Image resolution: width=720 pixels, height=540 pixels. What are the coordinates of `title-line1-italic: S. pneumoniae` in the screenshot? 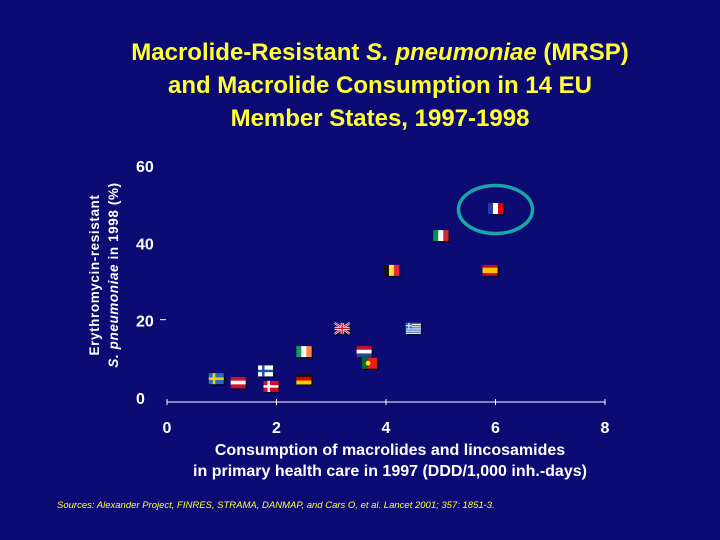 It's located at (451, 52).